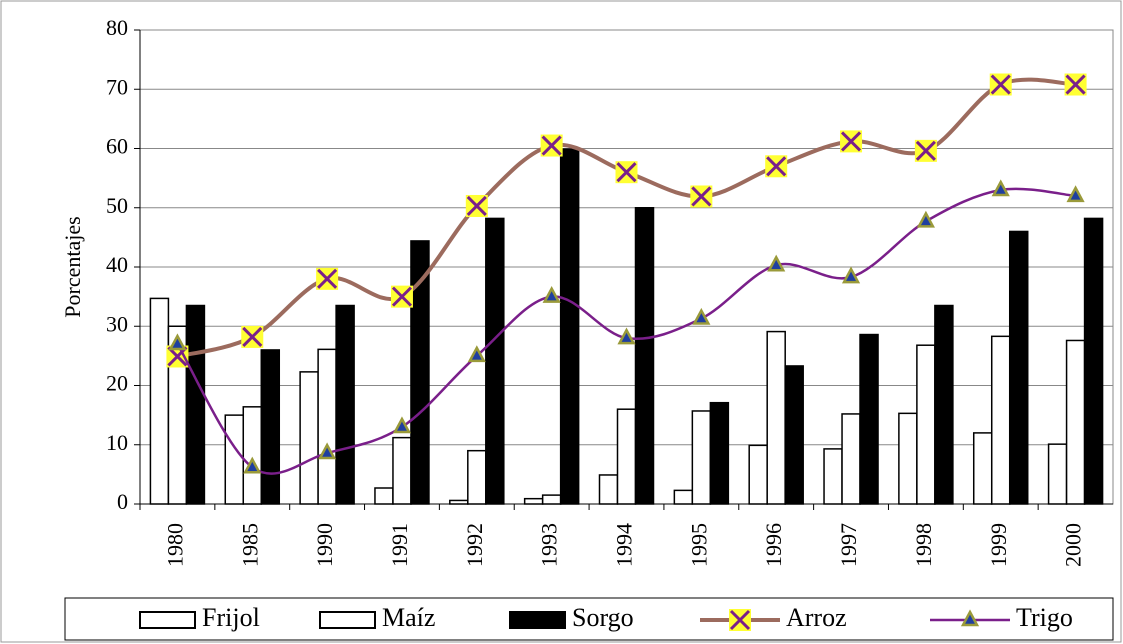 The width and height of the screenshot is (1123, 644). What do you see at coordinates (408, 617) in the screenshot?
I see `legend-label: Maíz` at bounding box center [408, 617].